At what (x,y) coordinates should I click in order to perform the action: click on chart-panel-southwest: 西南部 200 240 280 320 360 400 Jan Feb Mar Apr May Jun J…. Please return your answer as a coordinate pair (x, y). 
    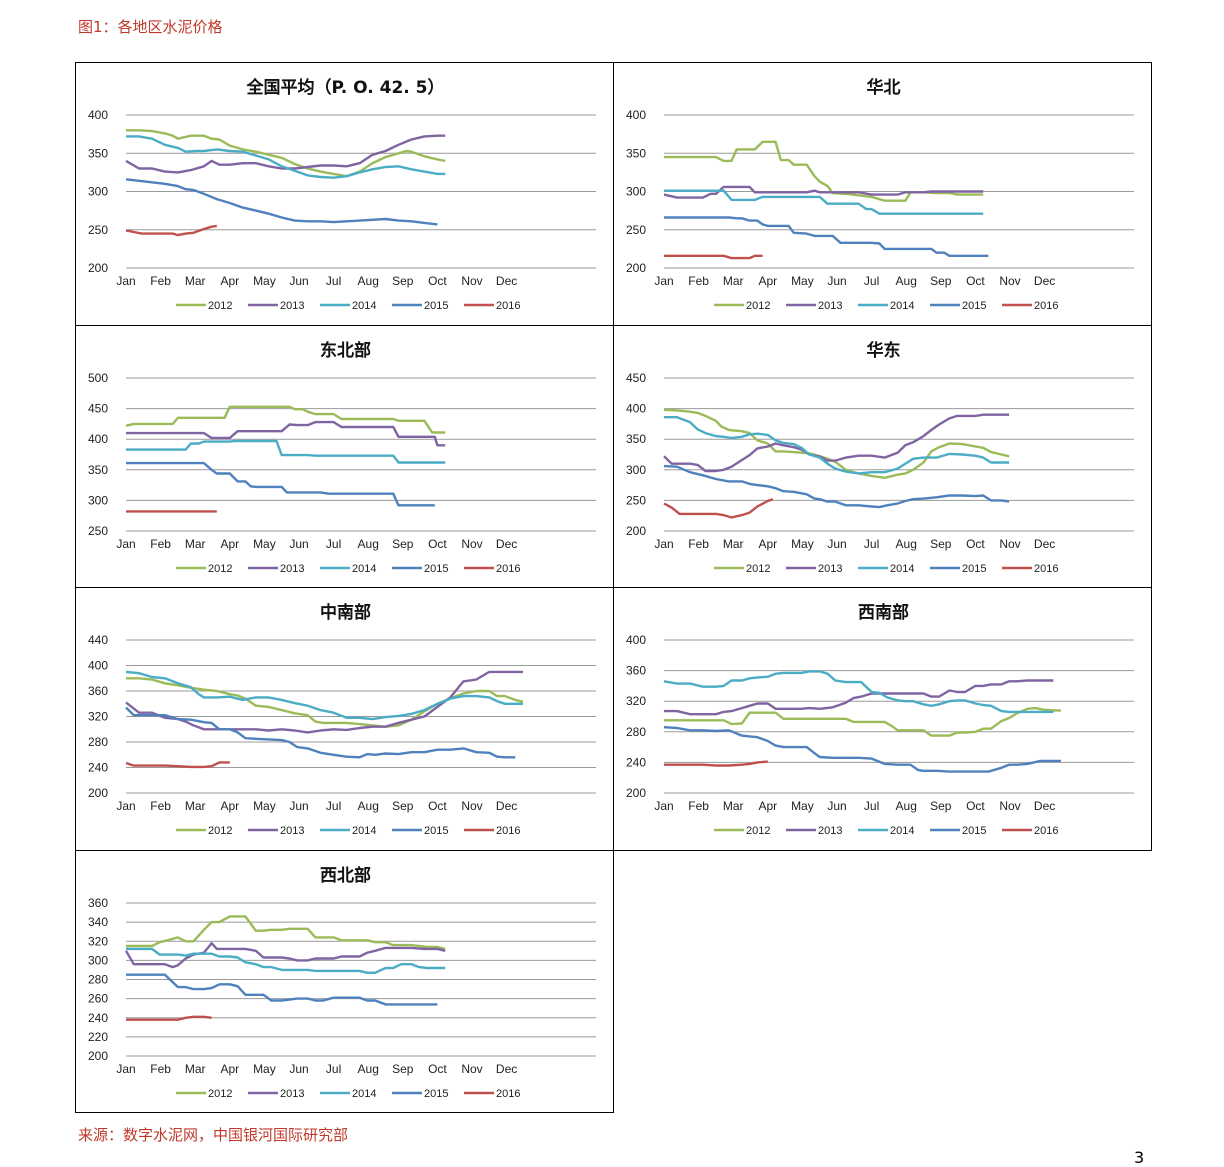
    Looking at the image, I should click on (882, 719).